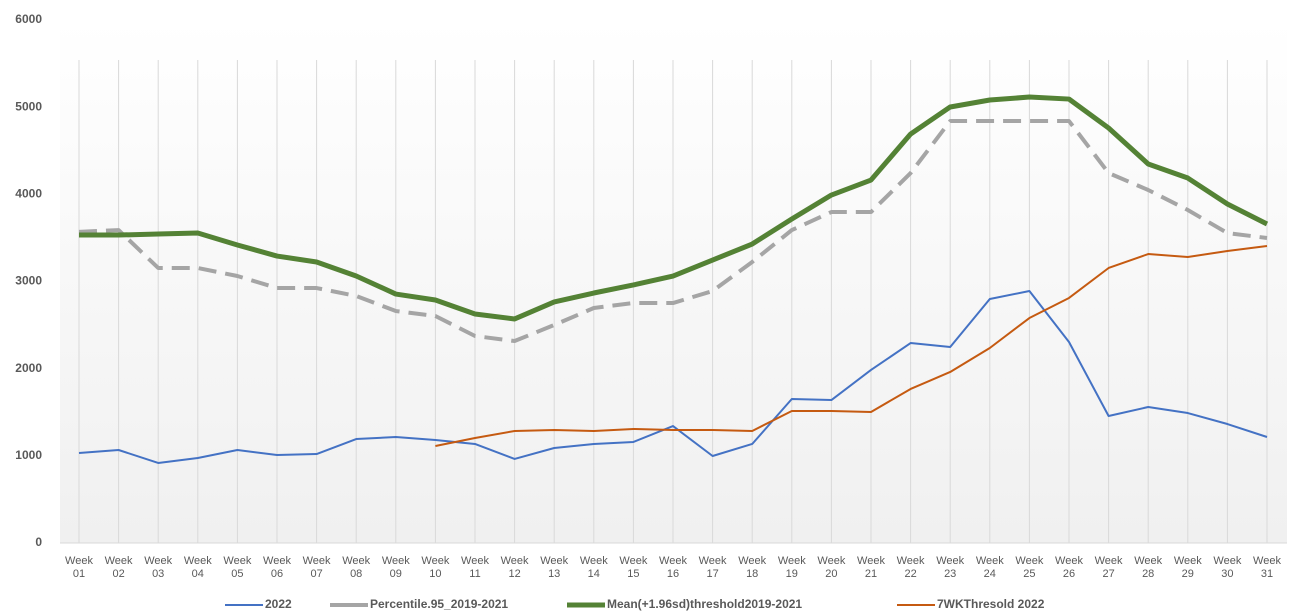 The height and width of the screenshot is (615, 1289). What do you see at coordinates (356, 567) in the screenshot?
I see `x-tick-label: Week 08` at bounding box center [356, 567].